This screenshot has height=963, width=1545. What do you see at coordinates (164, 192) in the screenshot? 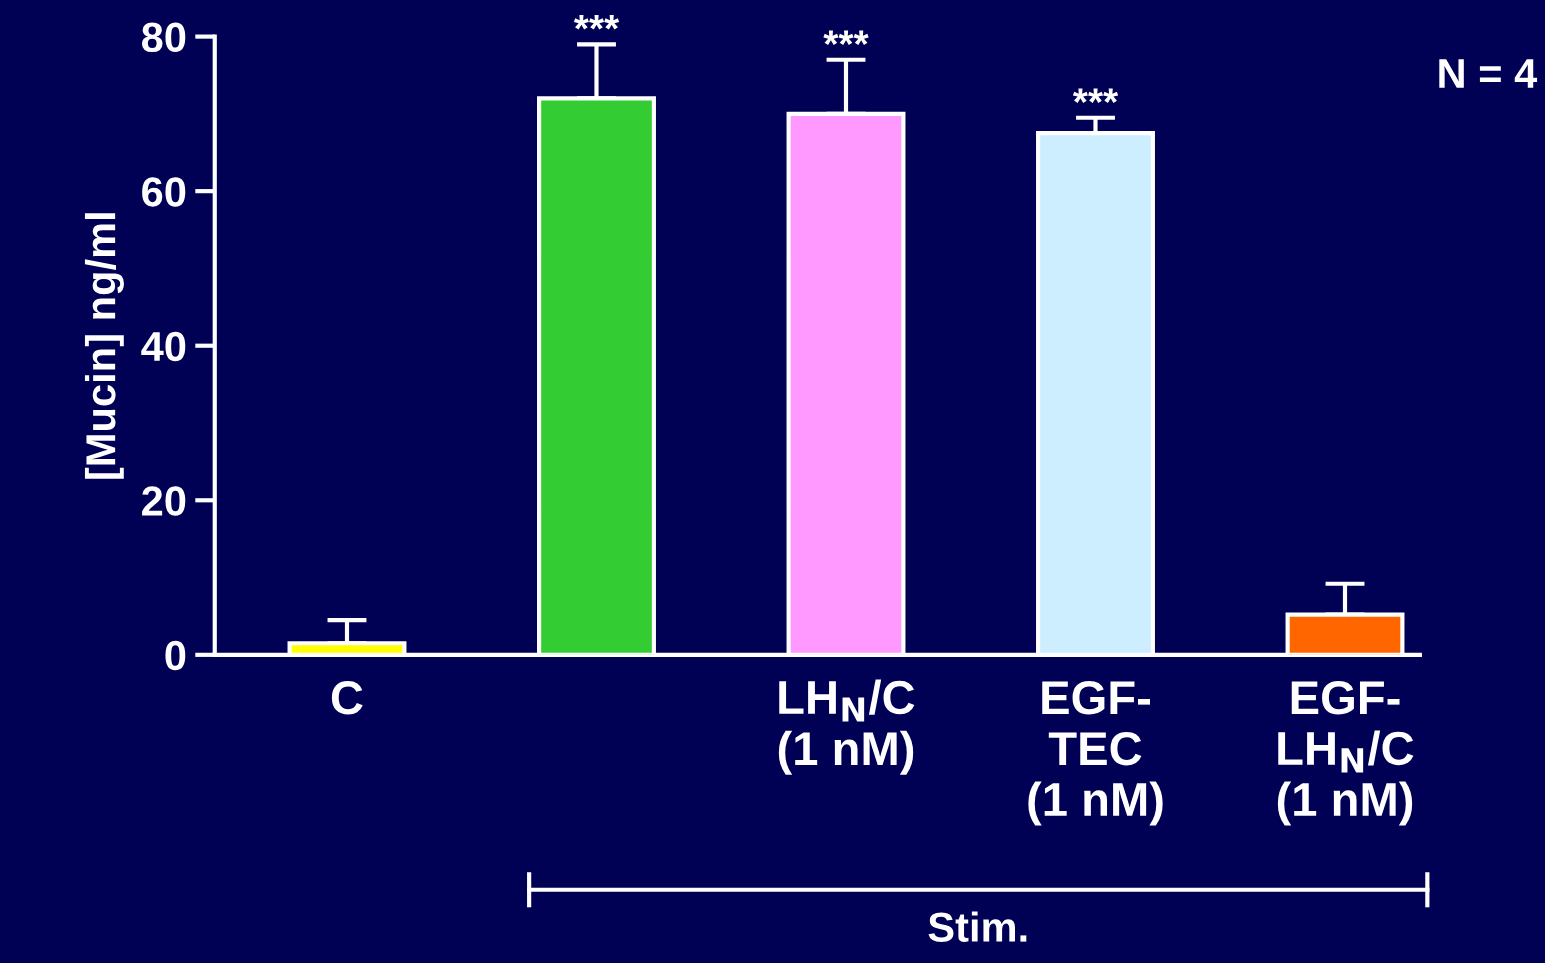
I see `y-tick-label: 60` at bounding box center [164, 192].